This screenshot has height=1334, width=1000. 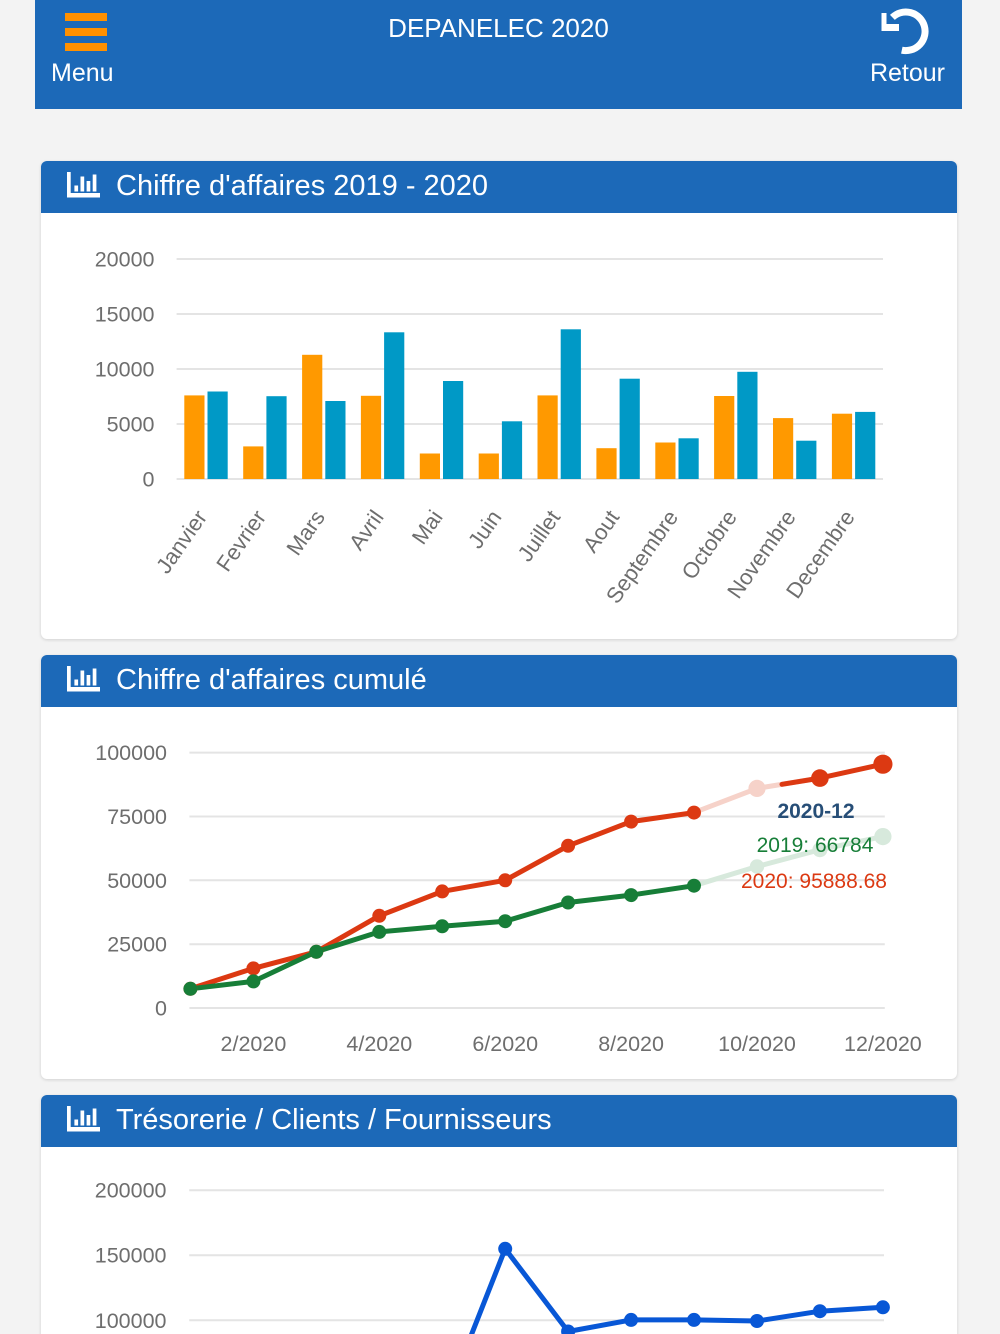 What do you see at coordinates (427, 527) in the screenshot?
I see `svg-text: Mai` at bounding box center [427, 527].